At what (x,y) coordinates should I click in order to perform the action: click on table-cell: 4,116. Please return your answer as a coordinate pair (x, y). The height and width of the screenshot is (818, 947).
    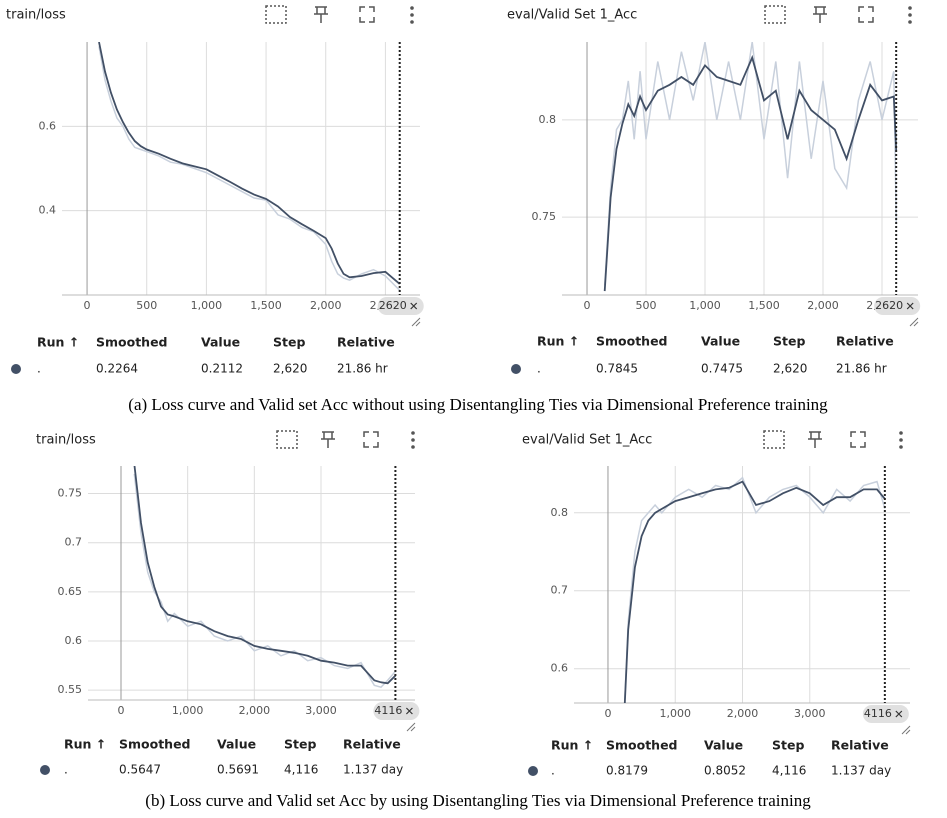
    Looking at the image, I should click on (789, 771).